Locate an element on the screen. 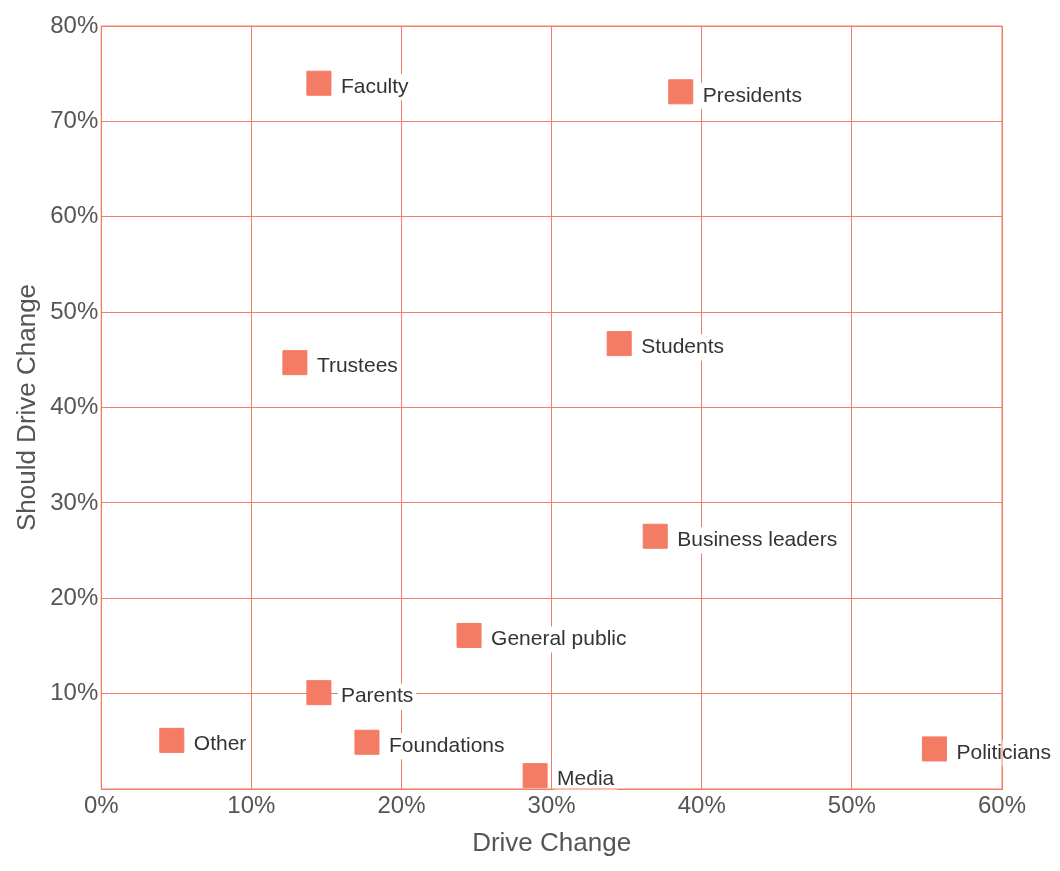 This screenshot has width=1060, height=871. annotation: Trustees is located at coordinates (357, 365).